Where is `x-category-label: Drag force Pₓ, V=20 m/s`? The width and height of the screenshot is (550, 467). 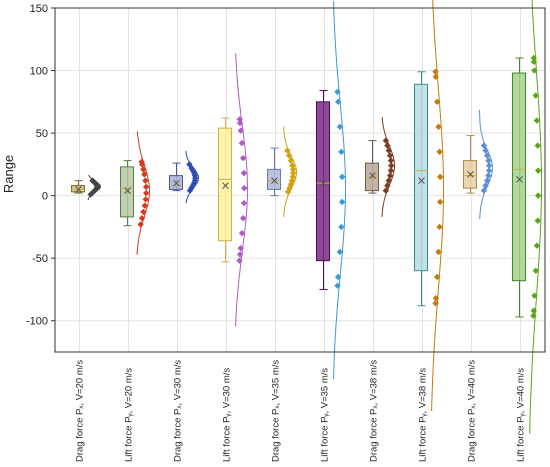 x-category-label: Drag force Pₓ, V=20 m/s is located at coordinates (80, 411).